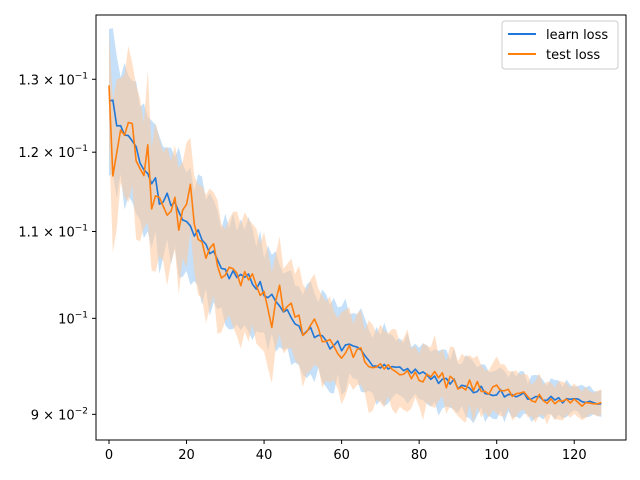  What do you see at coordinates (573, 55) in the screenshot?
I see `legend-test-label: test loss` at bounding box center [573, 55].